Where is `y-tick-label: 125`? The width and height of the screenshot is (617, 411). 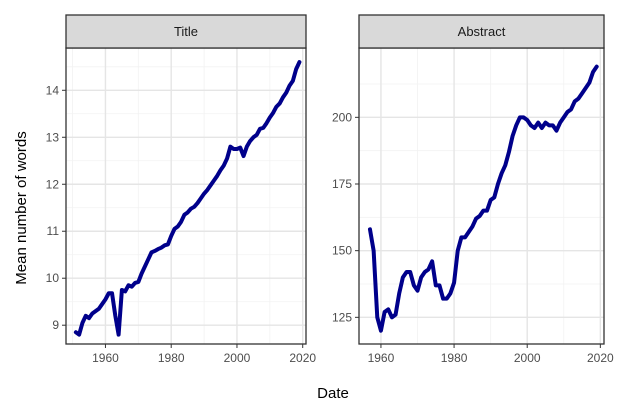
y-tick-label: 125 is located at coordinates (342, 317).